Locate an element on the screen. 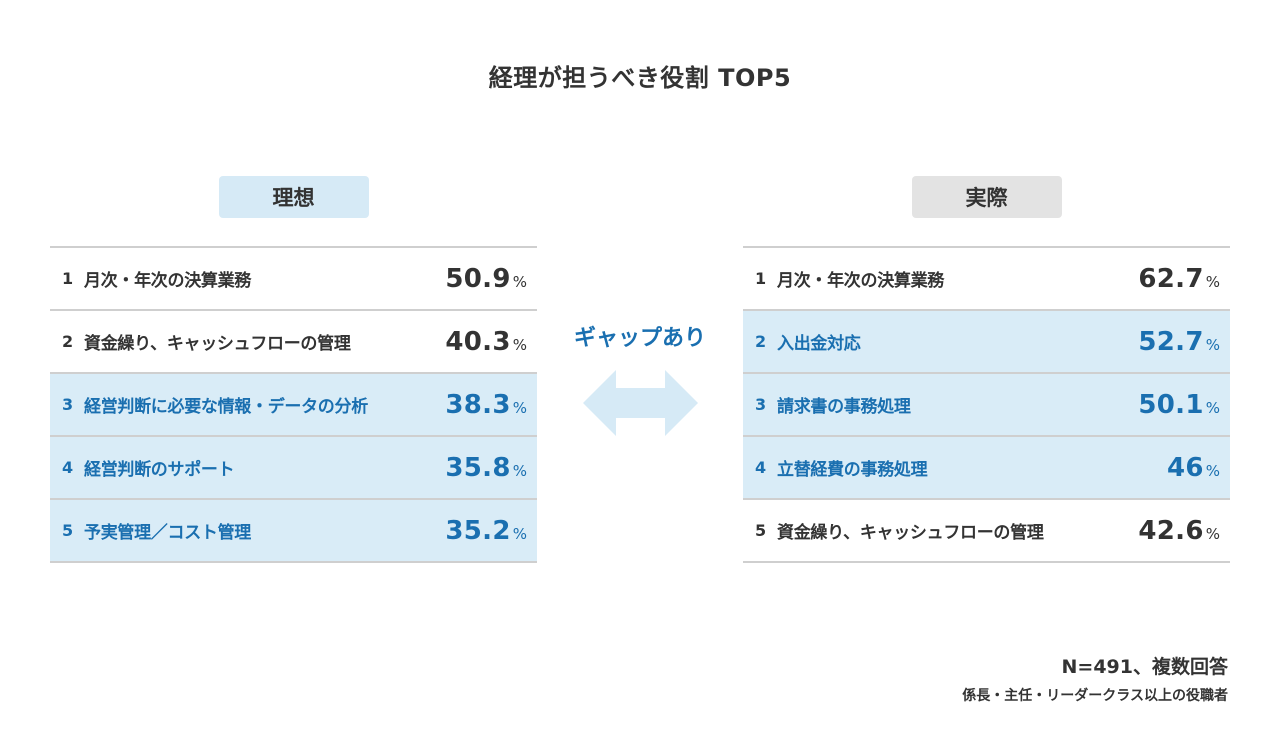 Image resolution: width=1280 pixels, height=750 pixels. actual-row: 5 資金繰り、キャッシュフローの管理 42.6% is located at coordinates (986, 531).